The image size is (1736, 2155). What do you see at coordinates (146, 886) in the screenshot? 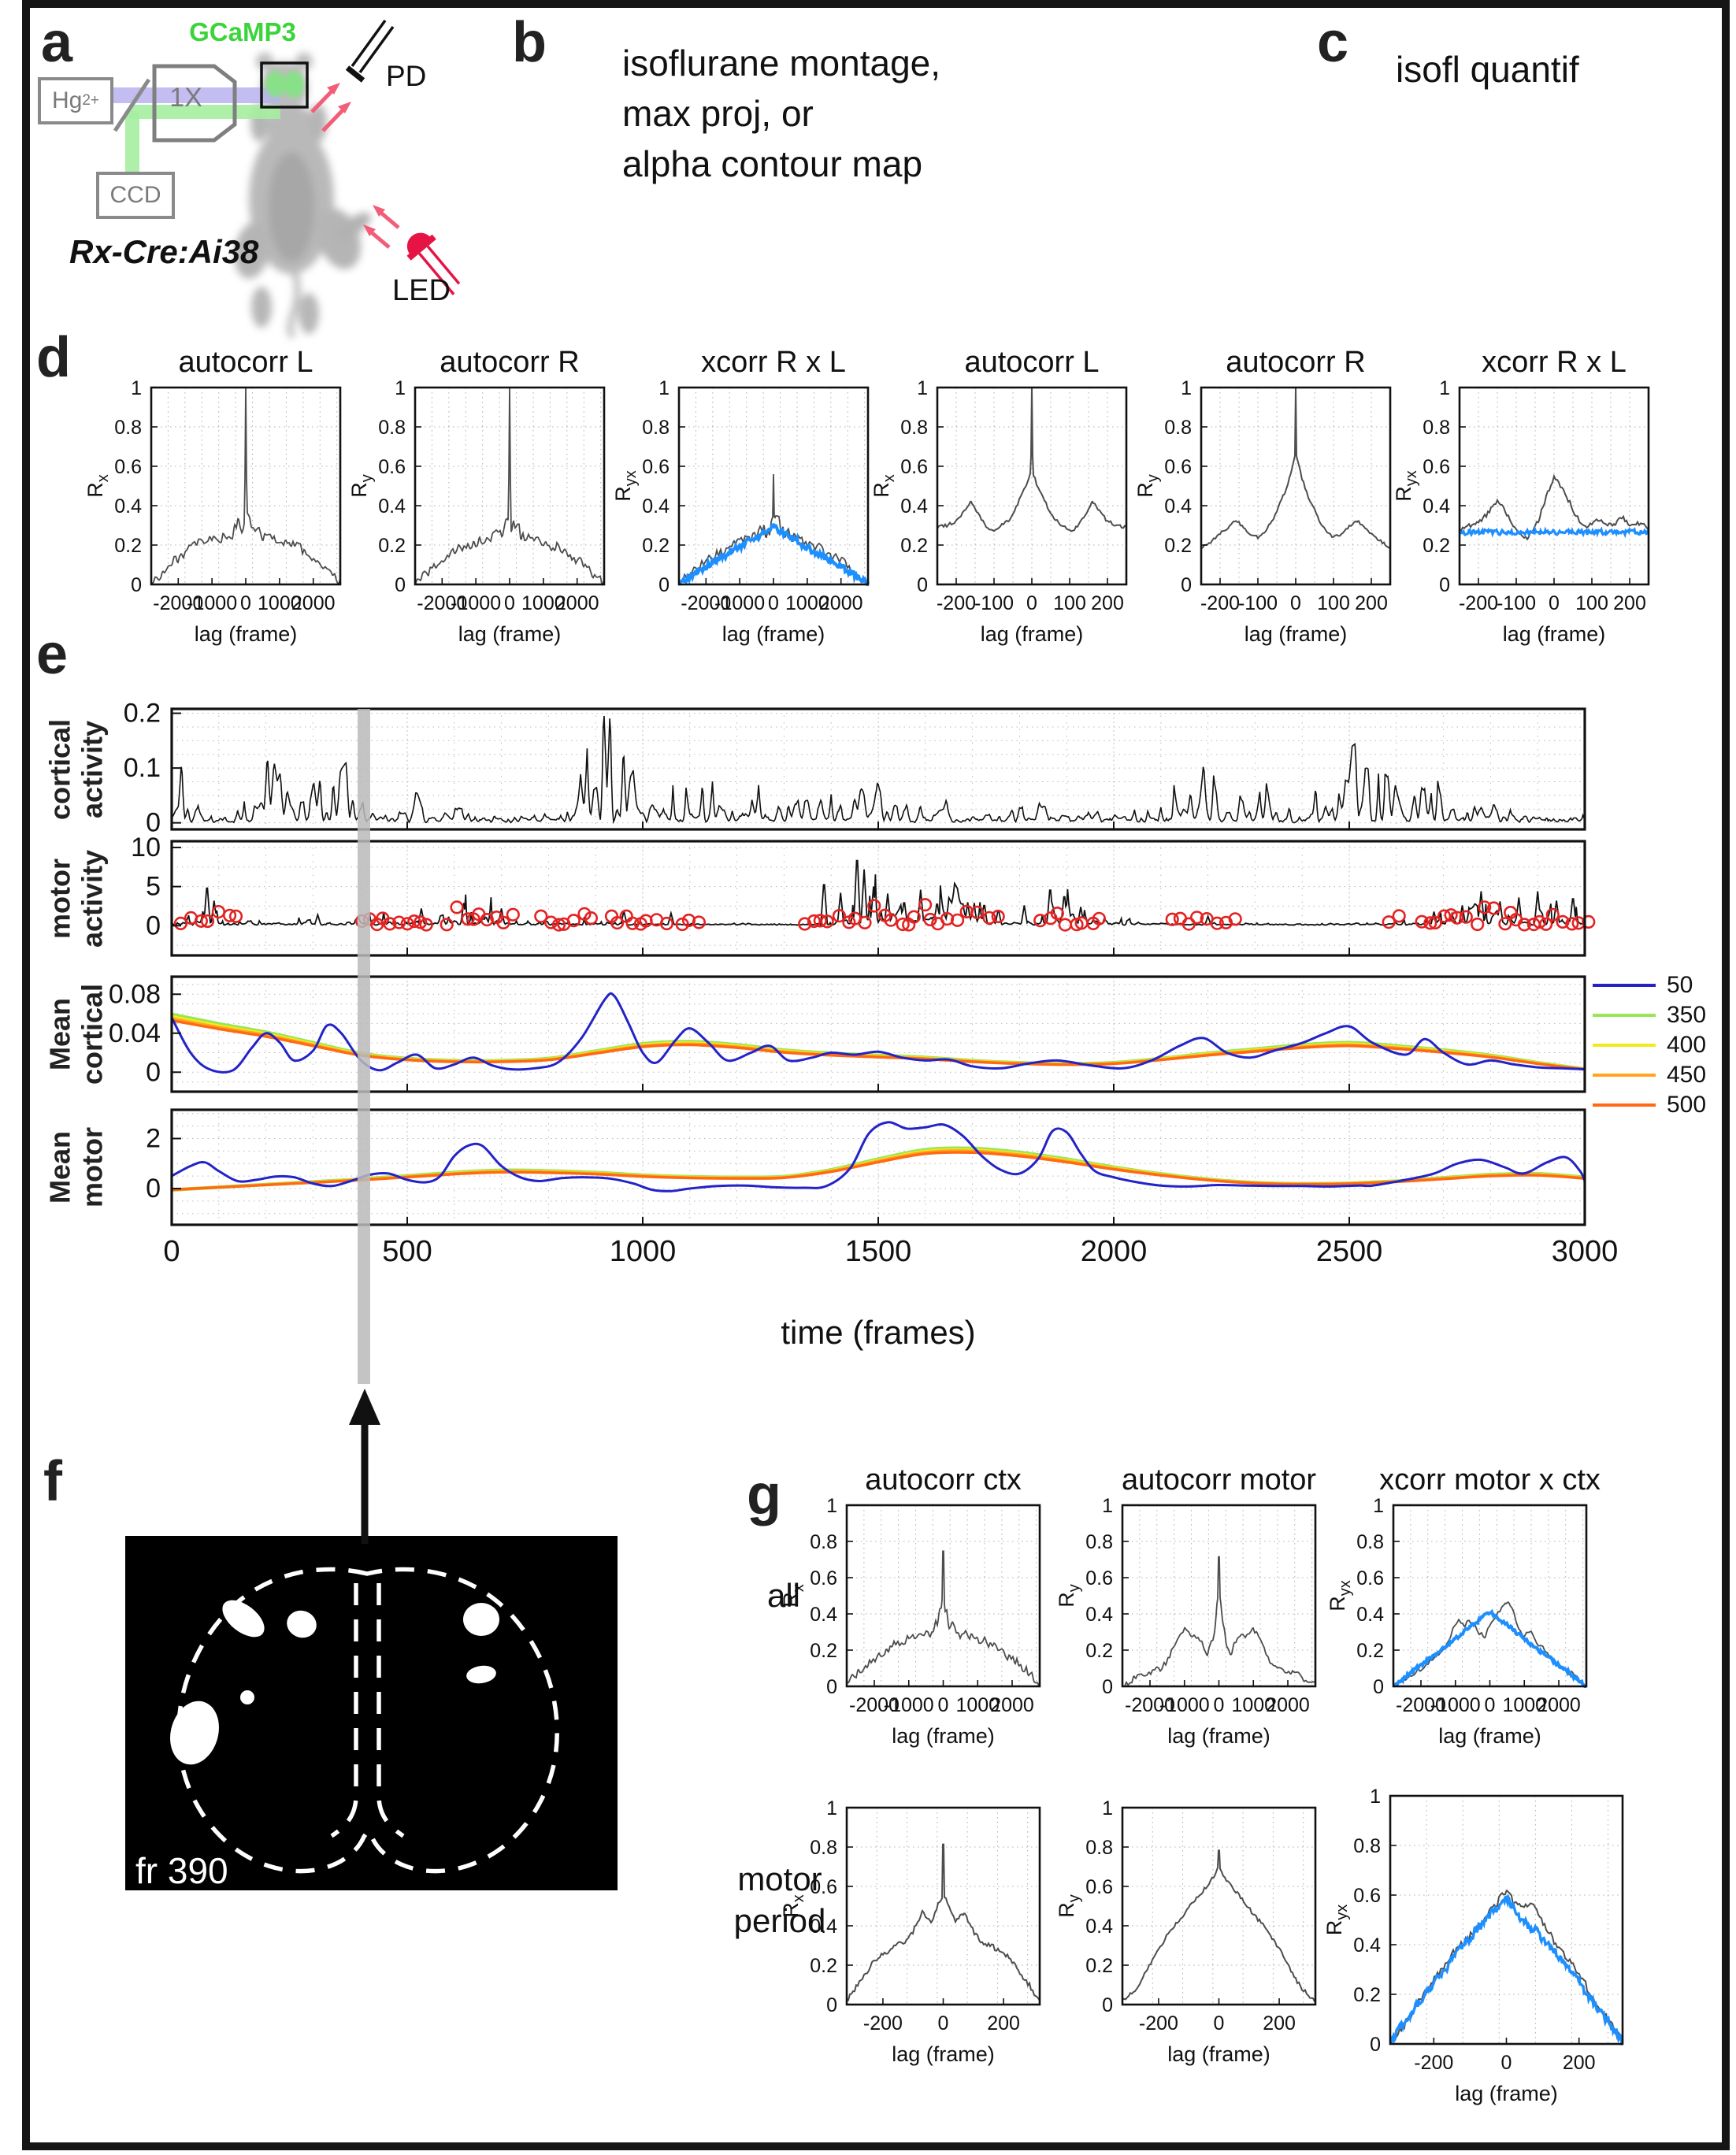
I see `ytick-labels: 0 5 10` at bounding box center [146, 886].